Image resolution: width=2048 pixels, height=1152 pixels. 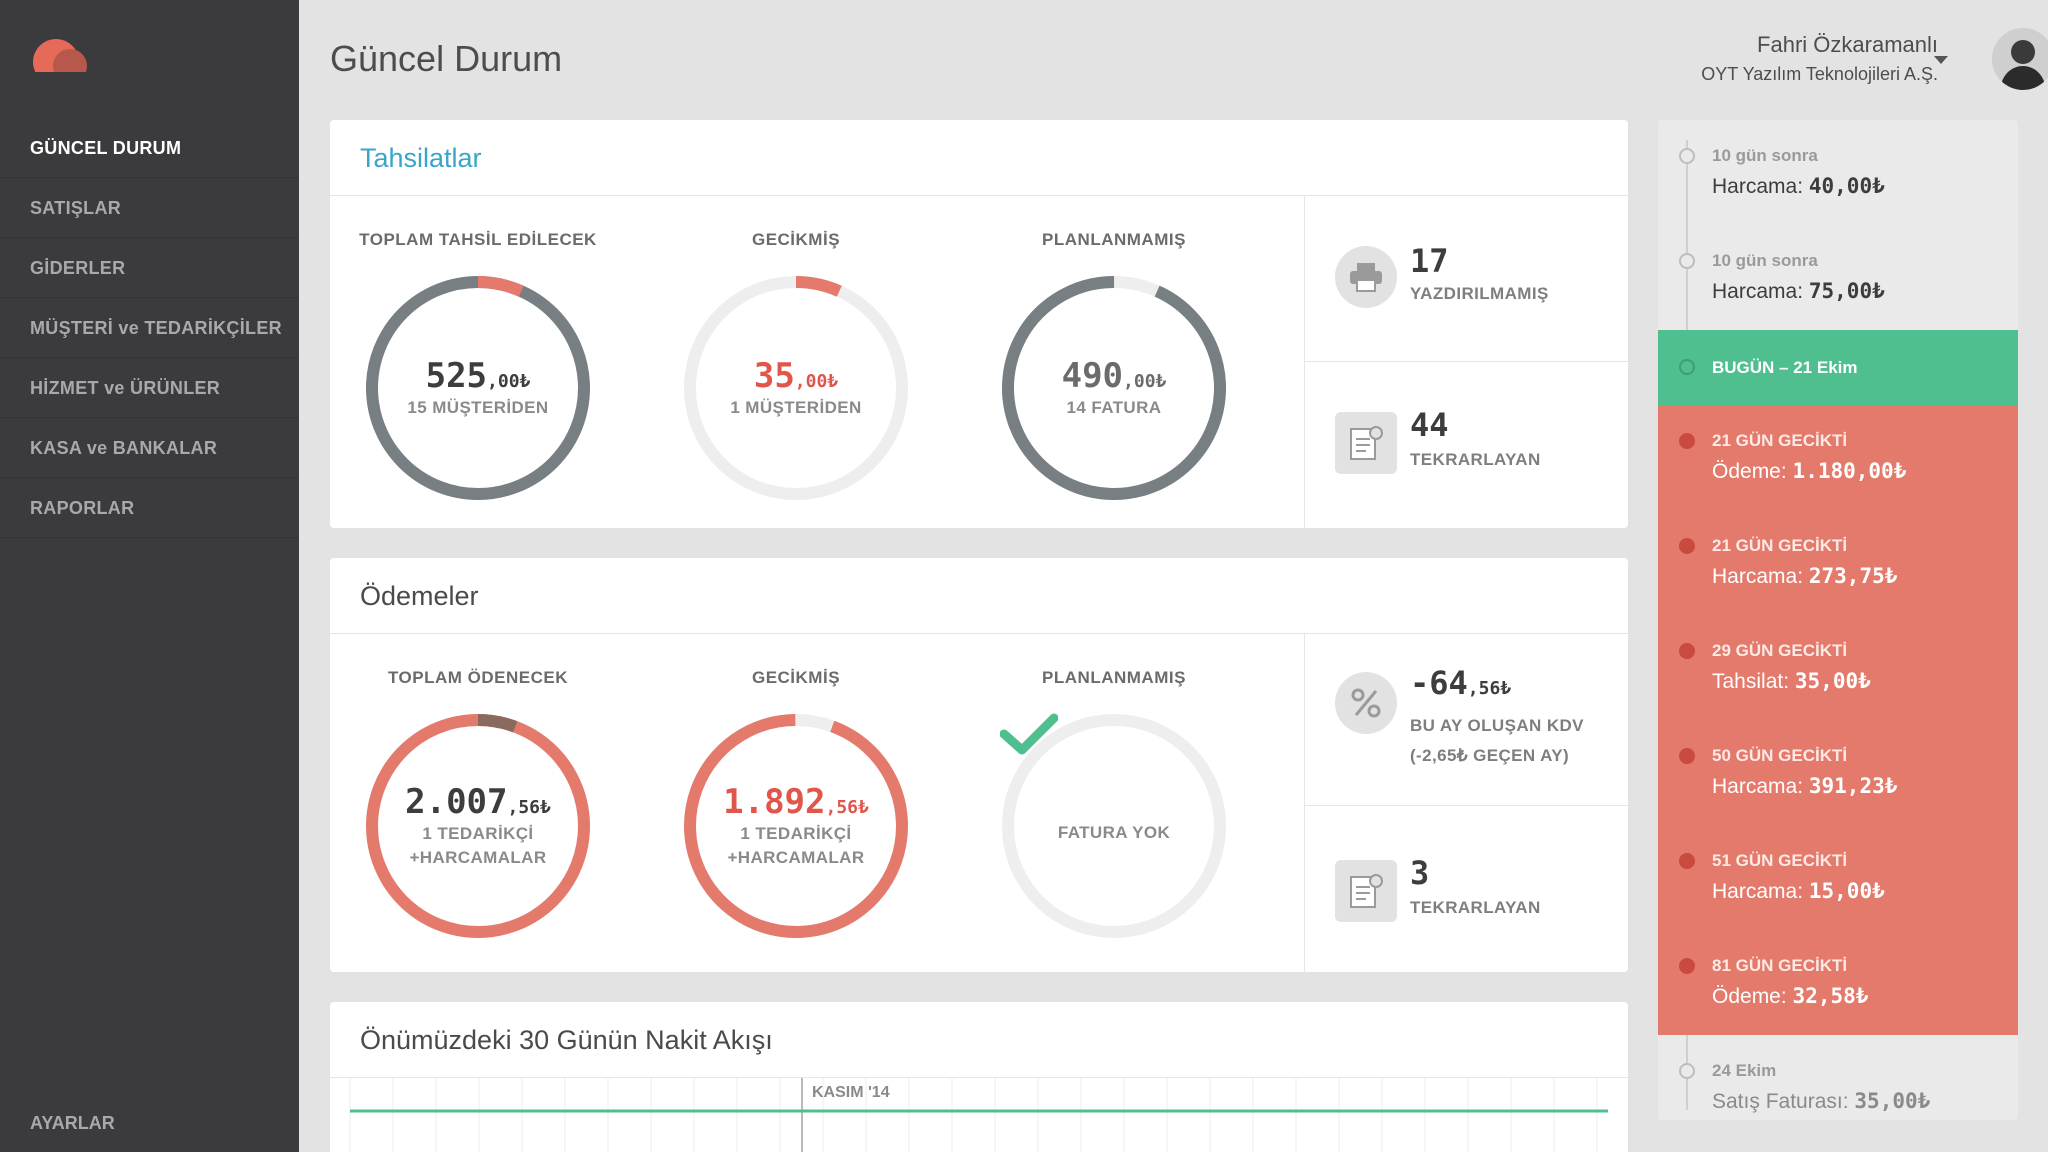 I want to click on gauge-decimal: ,00₺, so click(x=1145, y=381).